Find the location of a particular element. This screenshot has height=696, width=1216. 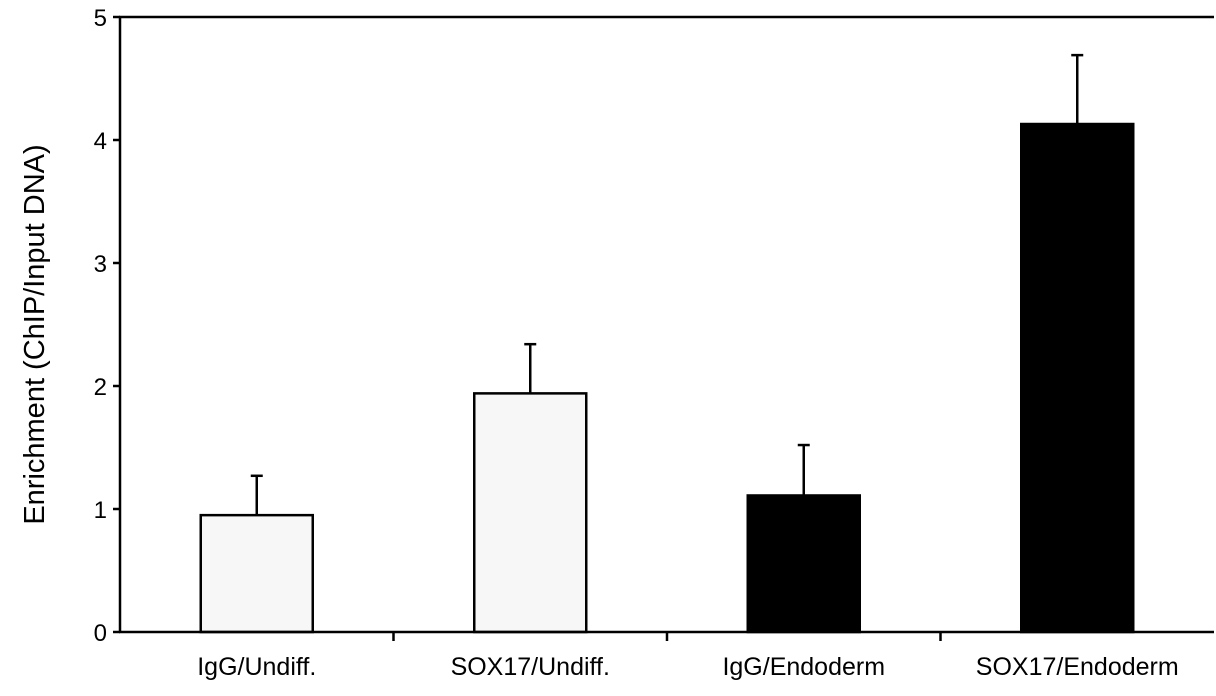

y-tick-label: 1 is located at coordinates (100, 510).